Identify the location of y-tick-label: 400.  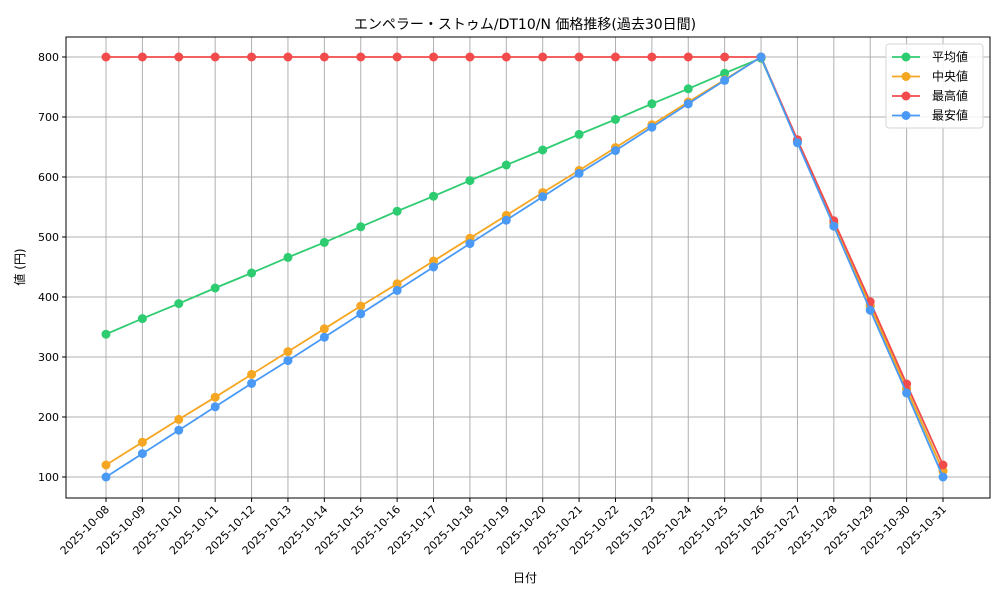
(48, 297).